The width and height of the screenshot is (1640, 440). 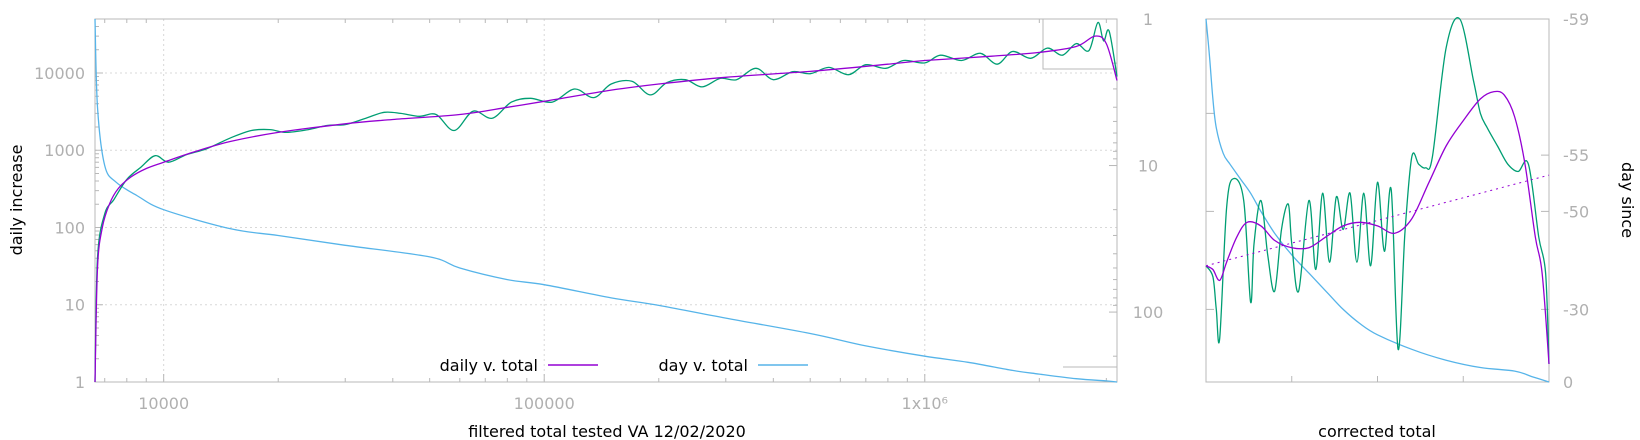 I want to click on y-tick-label-1000: 1000, so click(x=64, y=150).